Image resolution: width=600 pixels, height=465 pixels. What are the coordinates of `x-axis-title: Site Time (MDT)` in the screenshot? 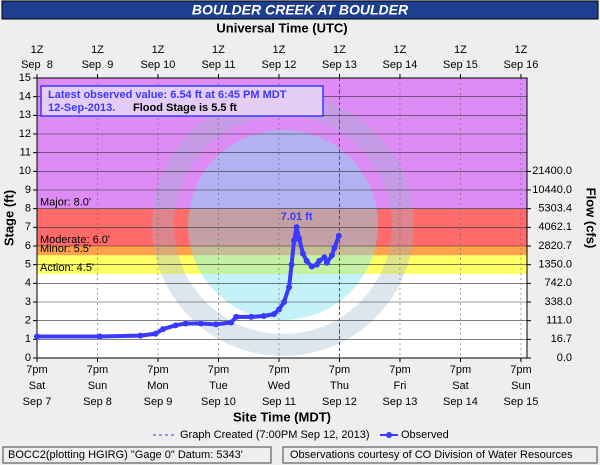 It's located at (282, 416).